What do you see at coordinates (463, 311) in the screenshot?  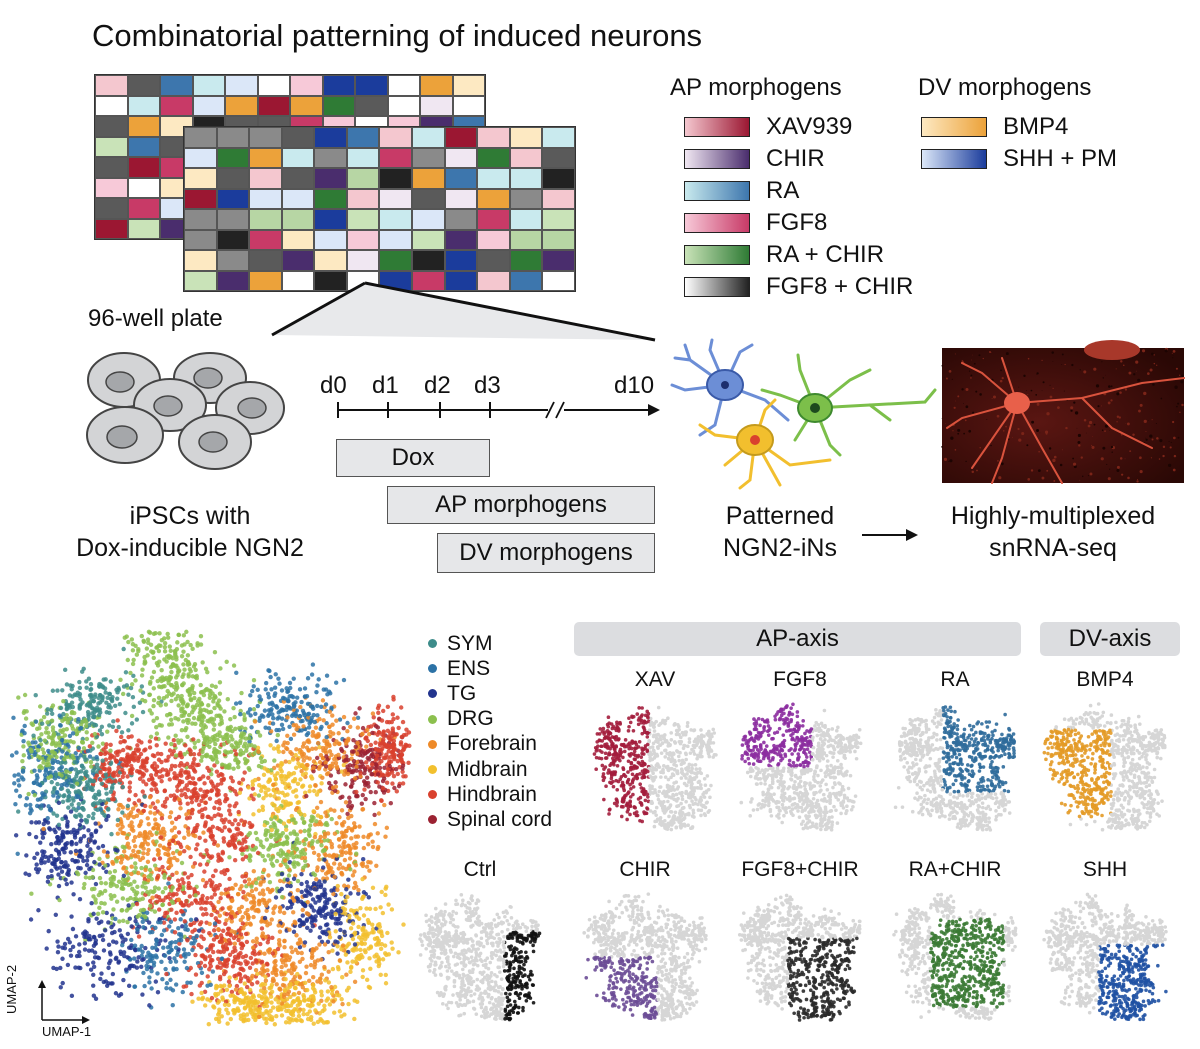 I see `zoom-wedge` at bounding box center [463, 311].